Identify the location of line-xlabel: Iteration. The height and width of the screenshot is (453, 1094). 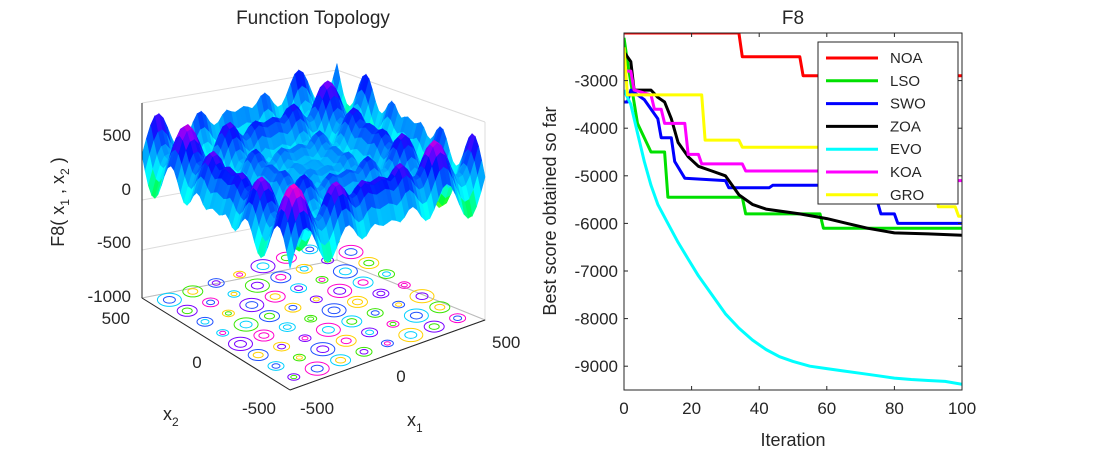
(792, 440).